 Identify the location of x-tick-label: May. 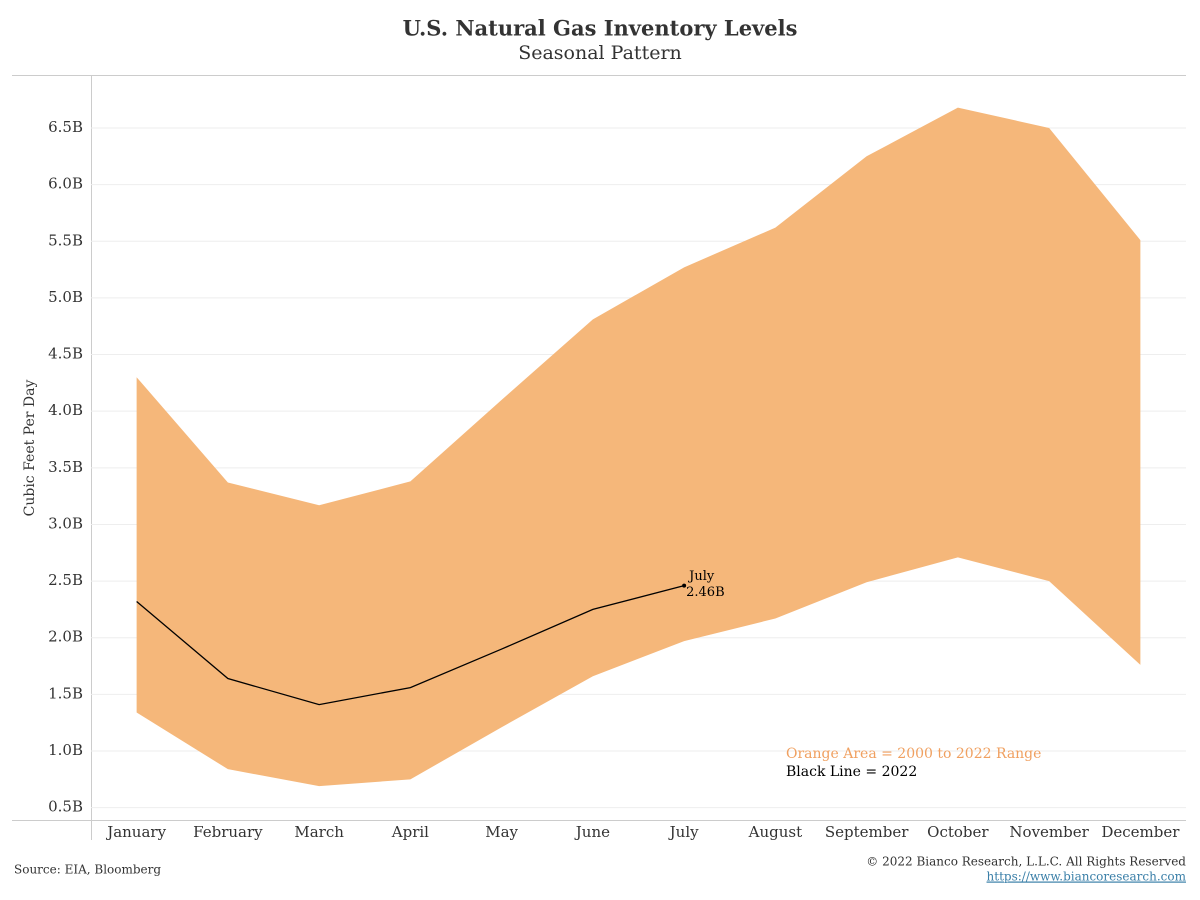
(501, 832).